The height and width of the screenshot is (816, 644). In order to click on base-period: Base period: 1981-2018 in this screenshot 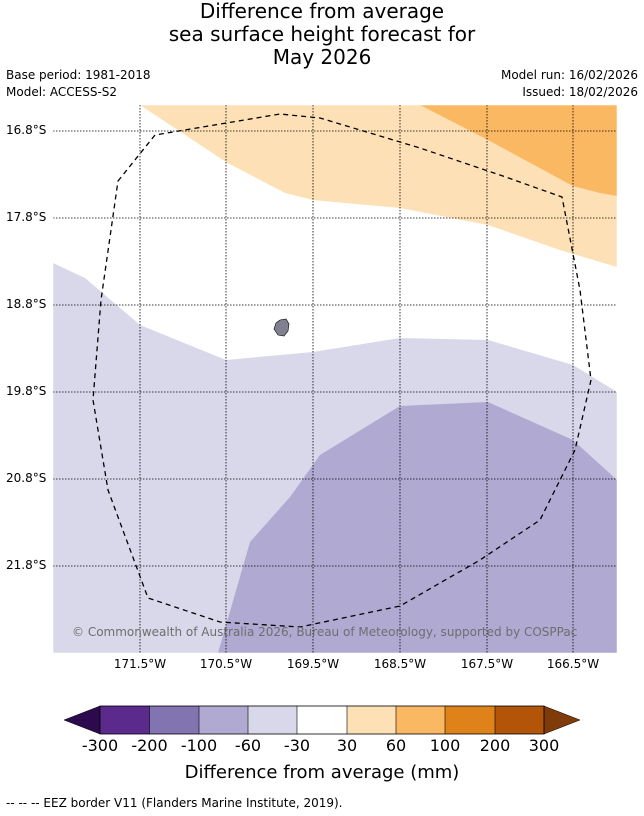, I will do `click(78, 75)`.